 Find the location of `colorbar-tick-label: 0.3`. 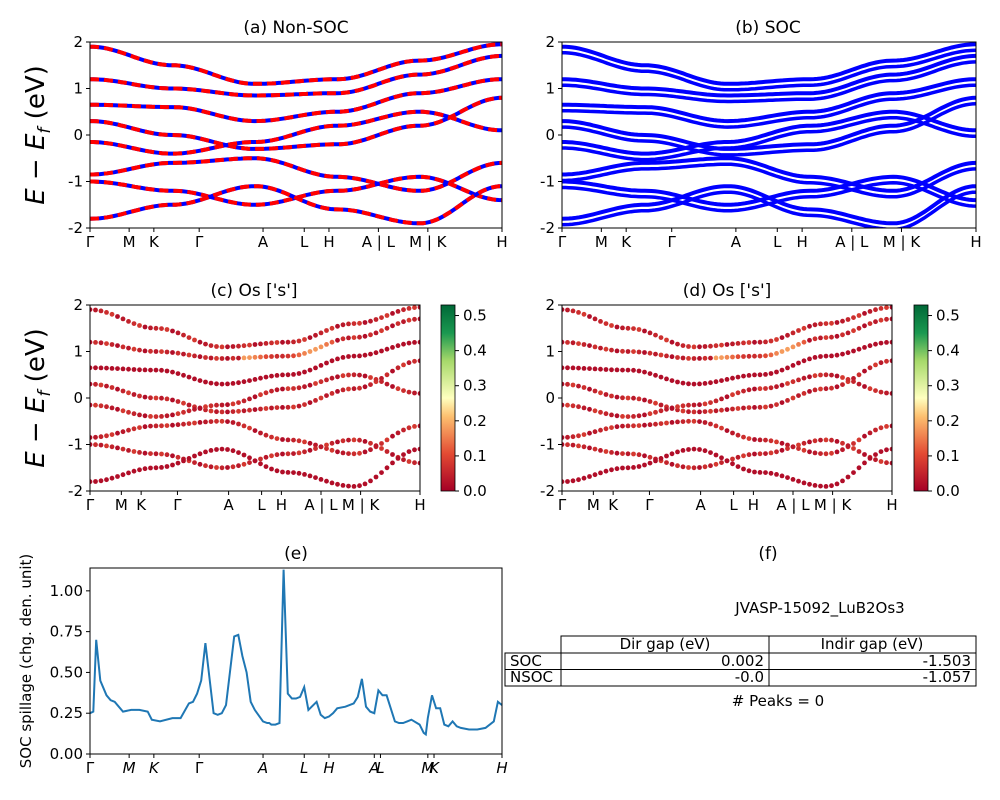

colorbar-tick-label: 0.3 is located at coordinates (475, 386).